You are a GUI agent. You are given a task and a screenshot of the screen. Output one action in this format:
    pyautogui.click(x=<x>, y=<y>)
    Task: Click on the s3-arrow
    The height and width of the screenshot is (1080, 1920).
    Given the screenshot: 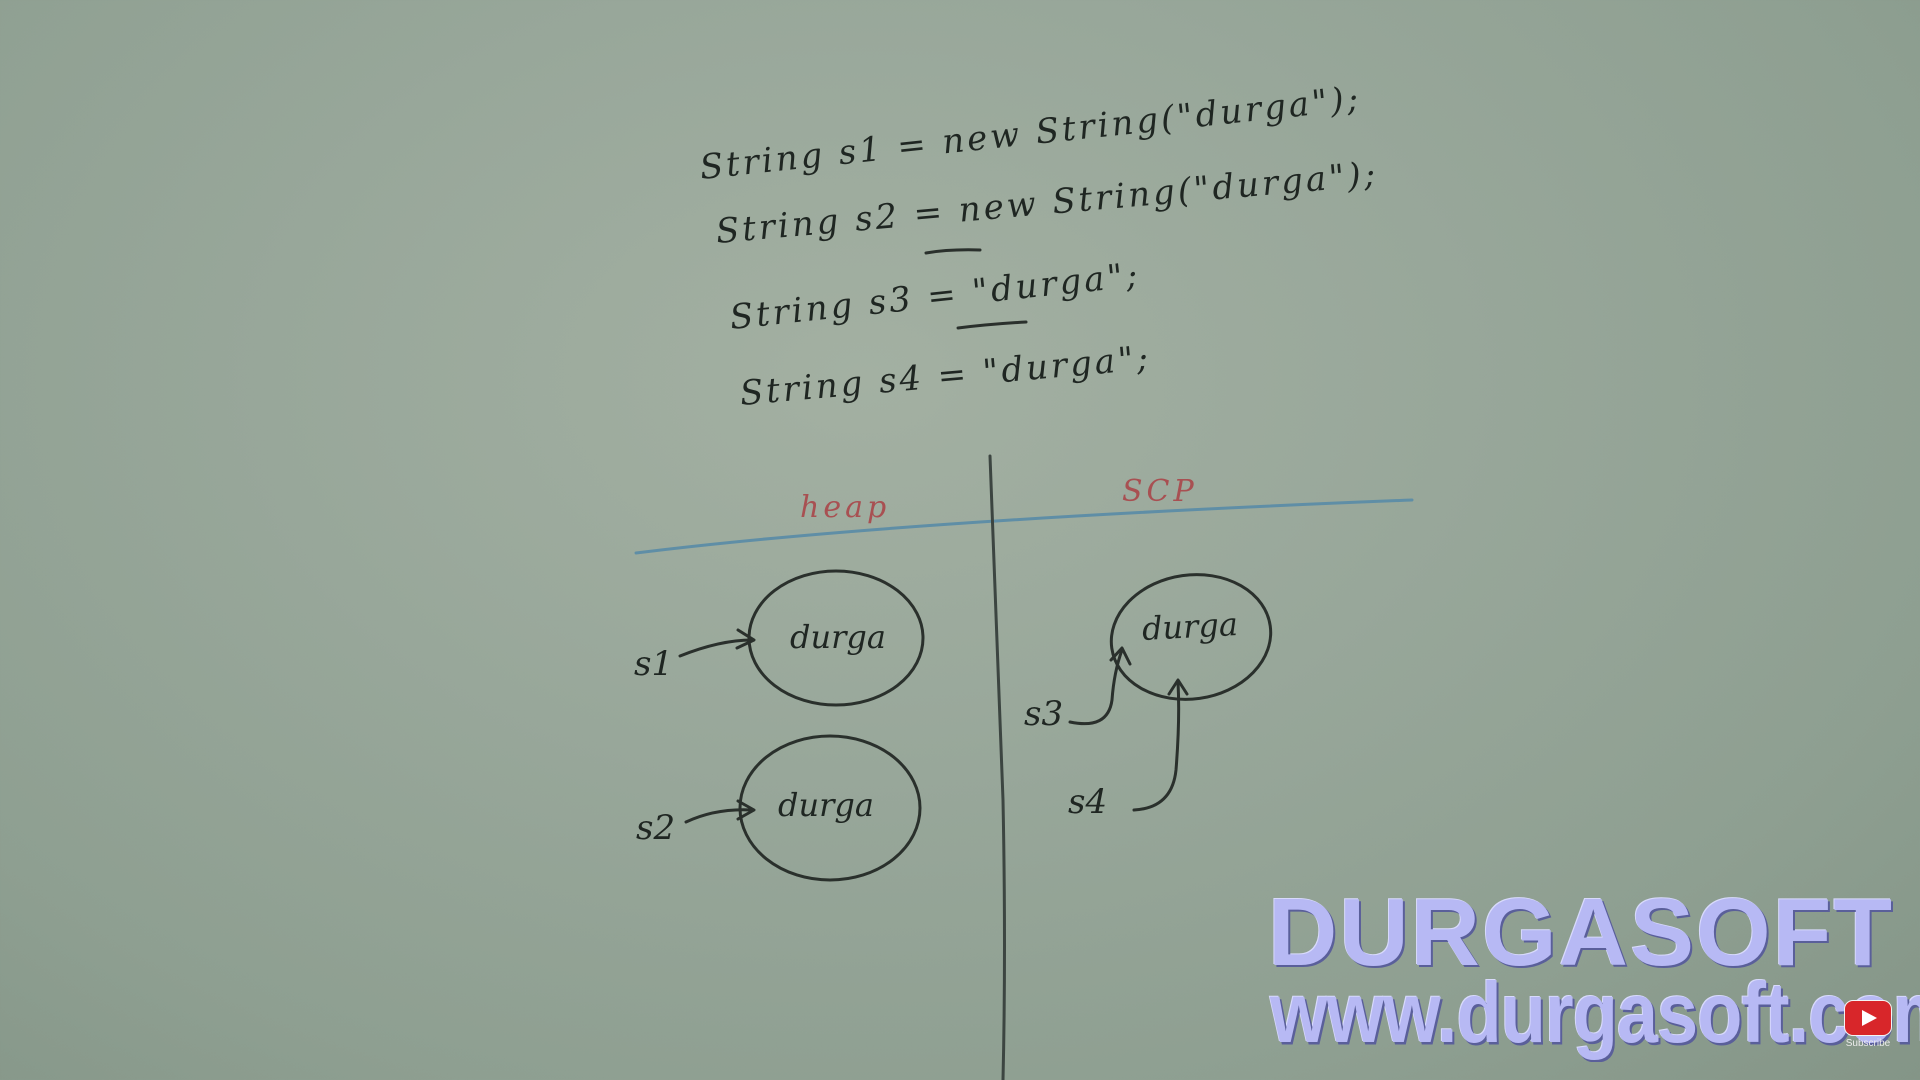 What is the action you would take?
    pyautogui.click(x=1096, y=687)
    